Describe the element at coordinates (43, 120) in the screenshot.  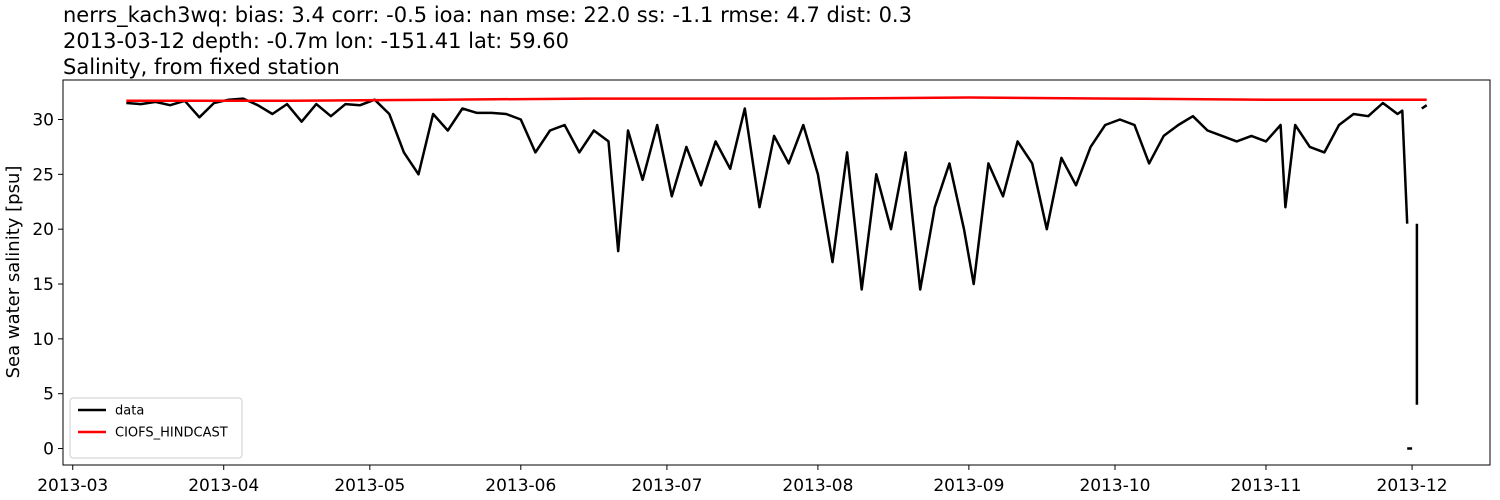
I see `y-tick-label: 30` at that location.